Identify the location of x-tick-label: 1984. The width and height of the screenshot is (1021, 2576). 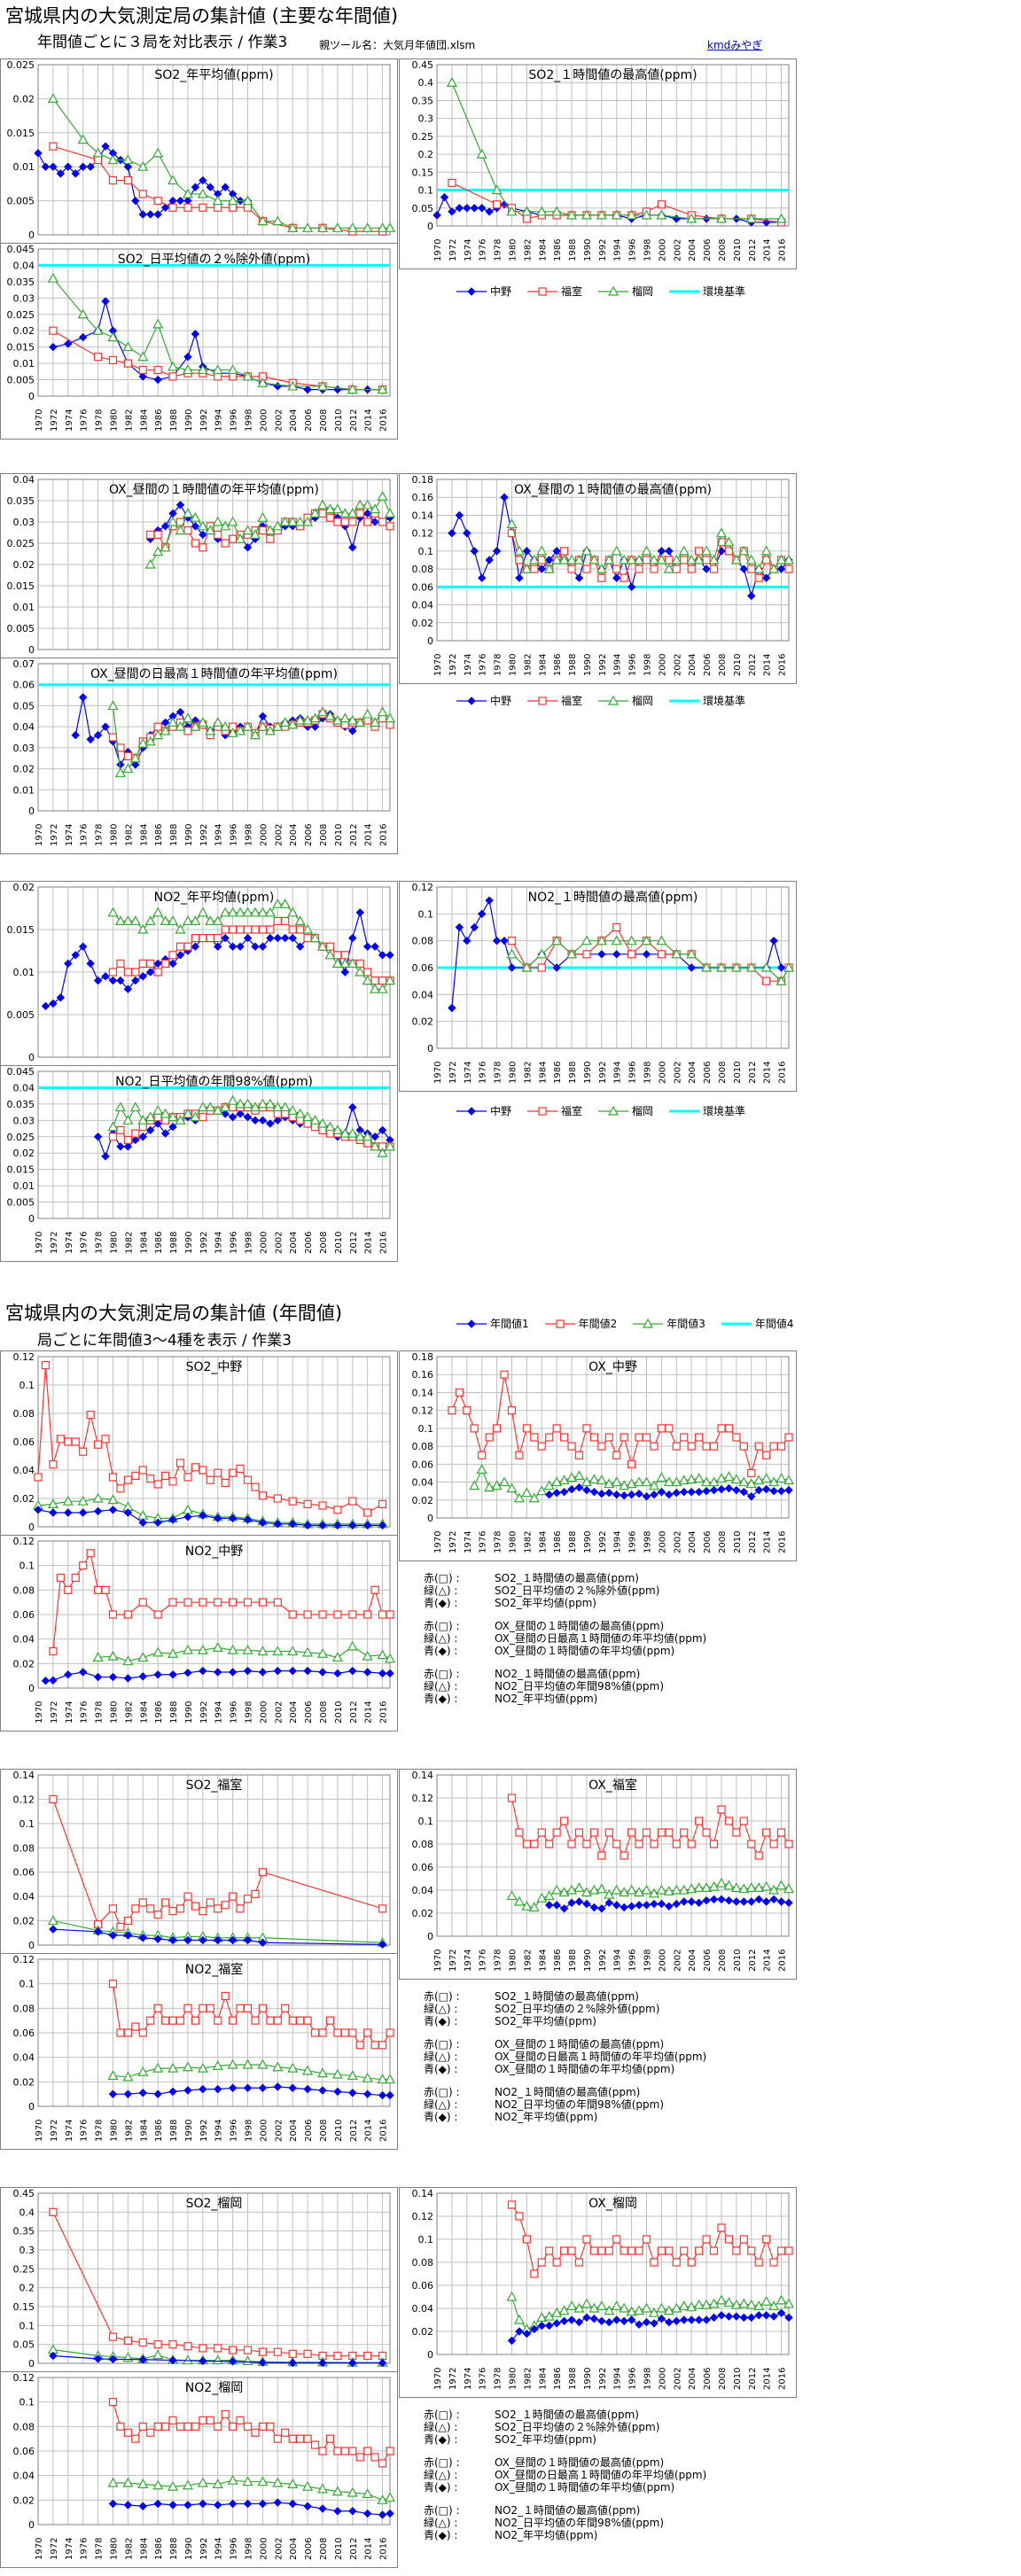
(543, 1073).